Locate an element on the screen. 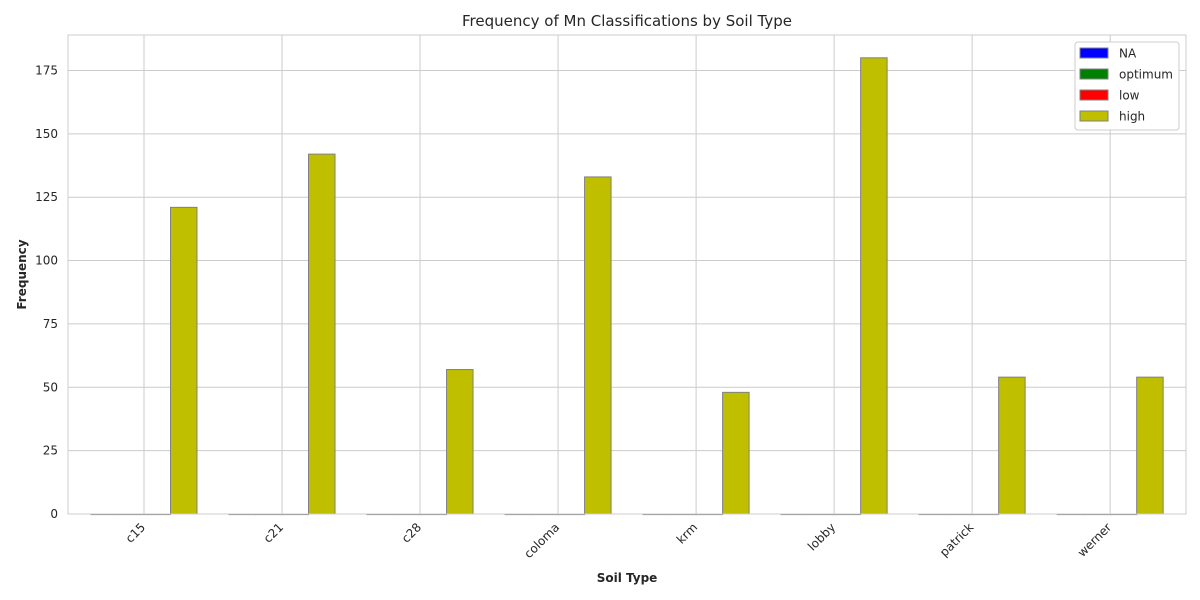 The image size is (1200, 600). legend-swatch-high is located at coordinates (1094, 116).